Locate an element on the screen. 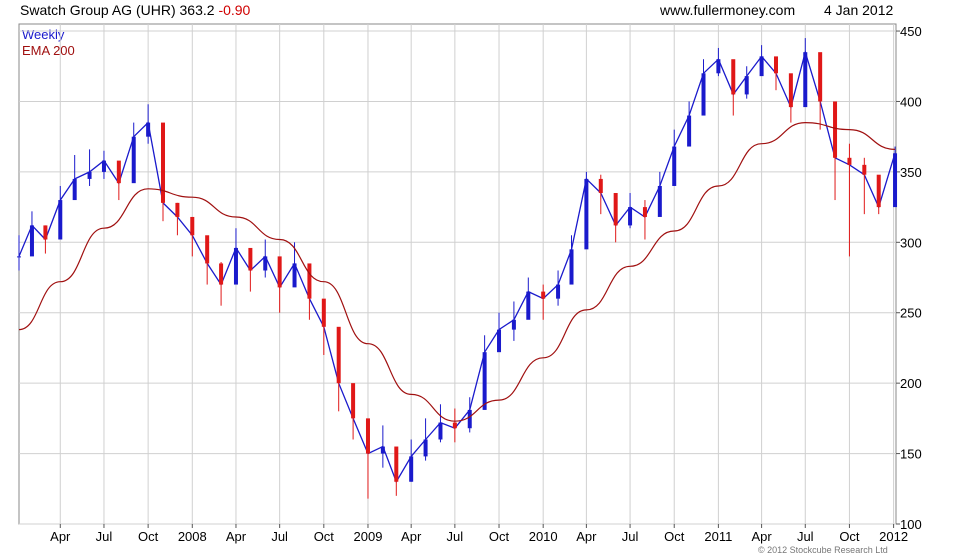 Image resolution: width=980 pixels, height=560 pixels. y-tick-label: 350 is located at coordinates (911, 172).